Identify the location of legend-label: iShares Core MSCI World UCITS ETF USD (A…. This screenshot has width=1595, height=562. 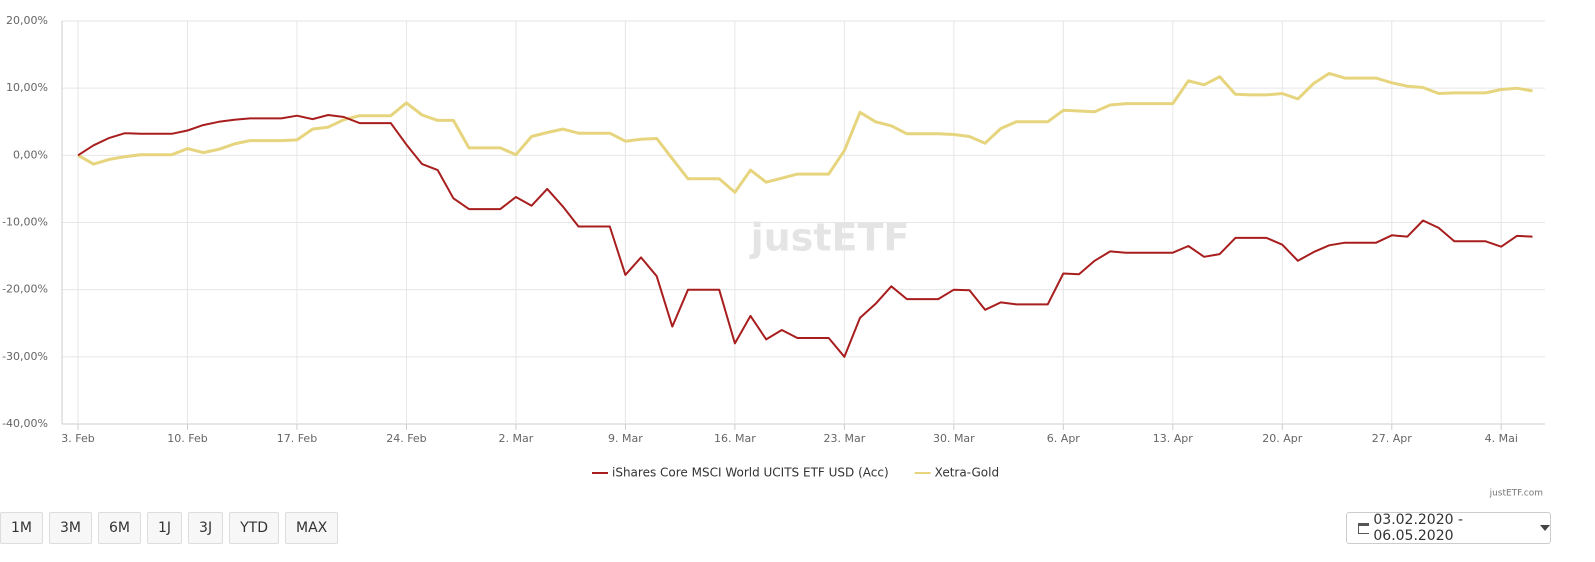
(750, 473).